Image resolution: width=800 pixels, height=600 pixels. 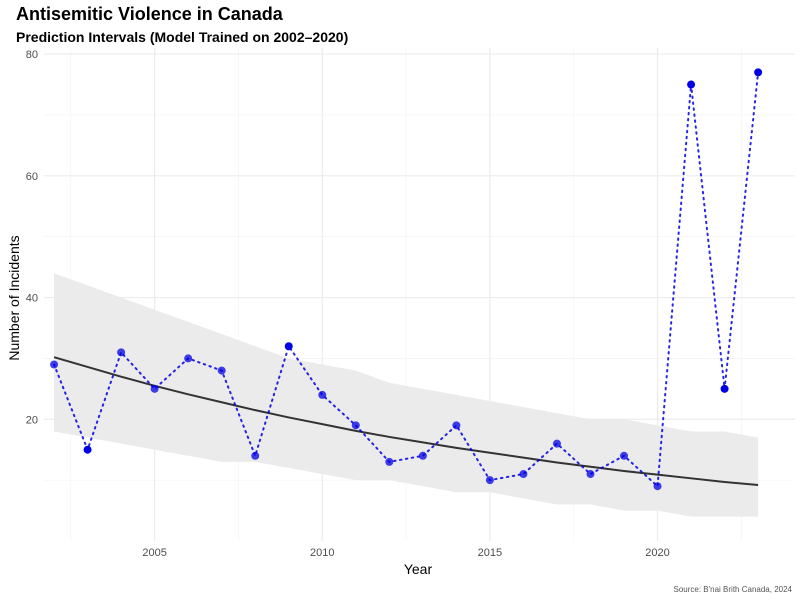 I want to click on data-point-2012, so click(x=389, y=461).